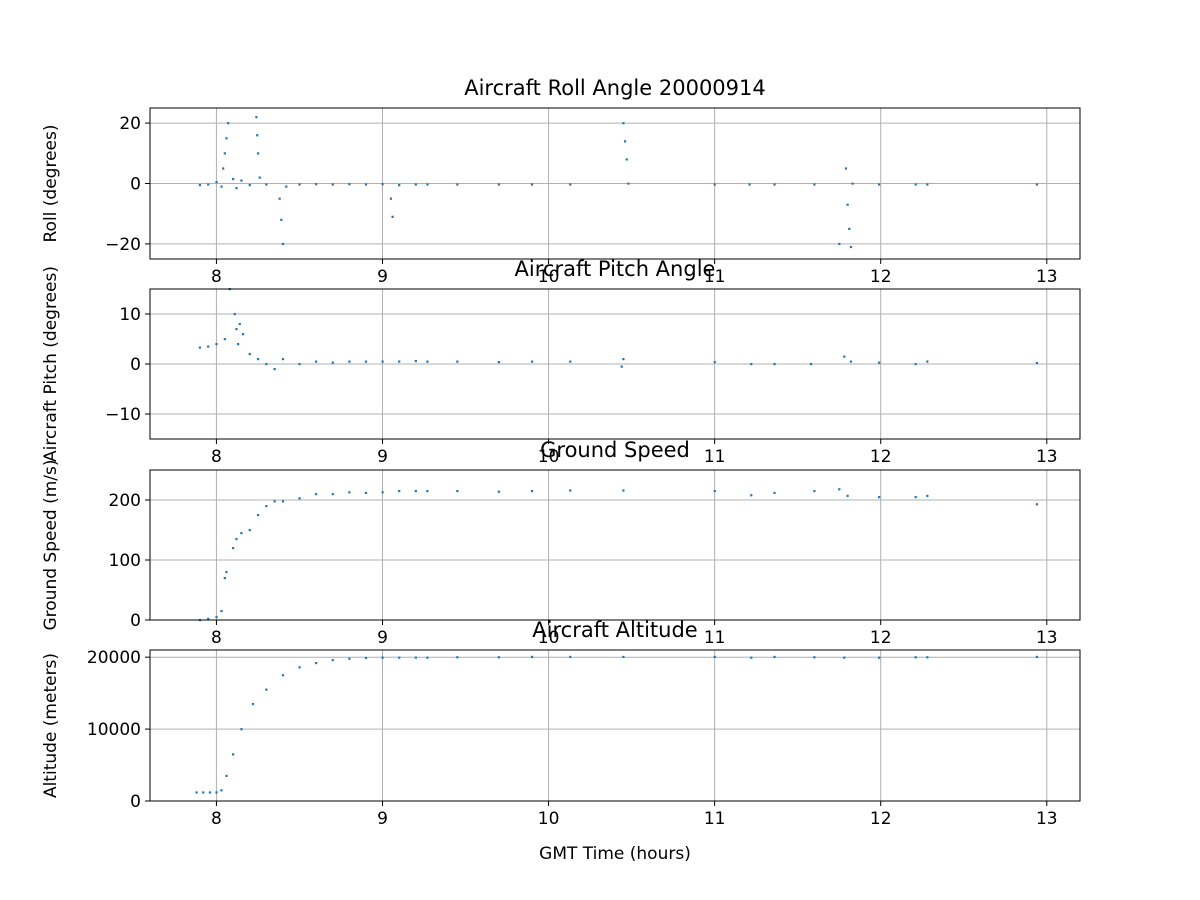 This screenshot has height=900, width=1200. Describe the element at coordinates (615, 854) in the screenshot. I see `x-axis-label: GMT Time (hours)` at that location.